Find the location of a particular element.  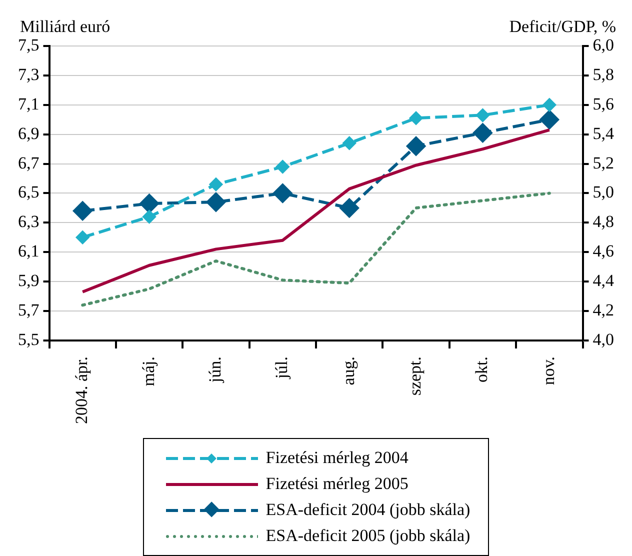

y-tick-label: 6,1 is located at coordinates (29, 251).